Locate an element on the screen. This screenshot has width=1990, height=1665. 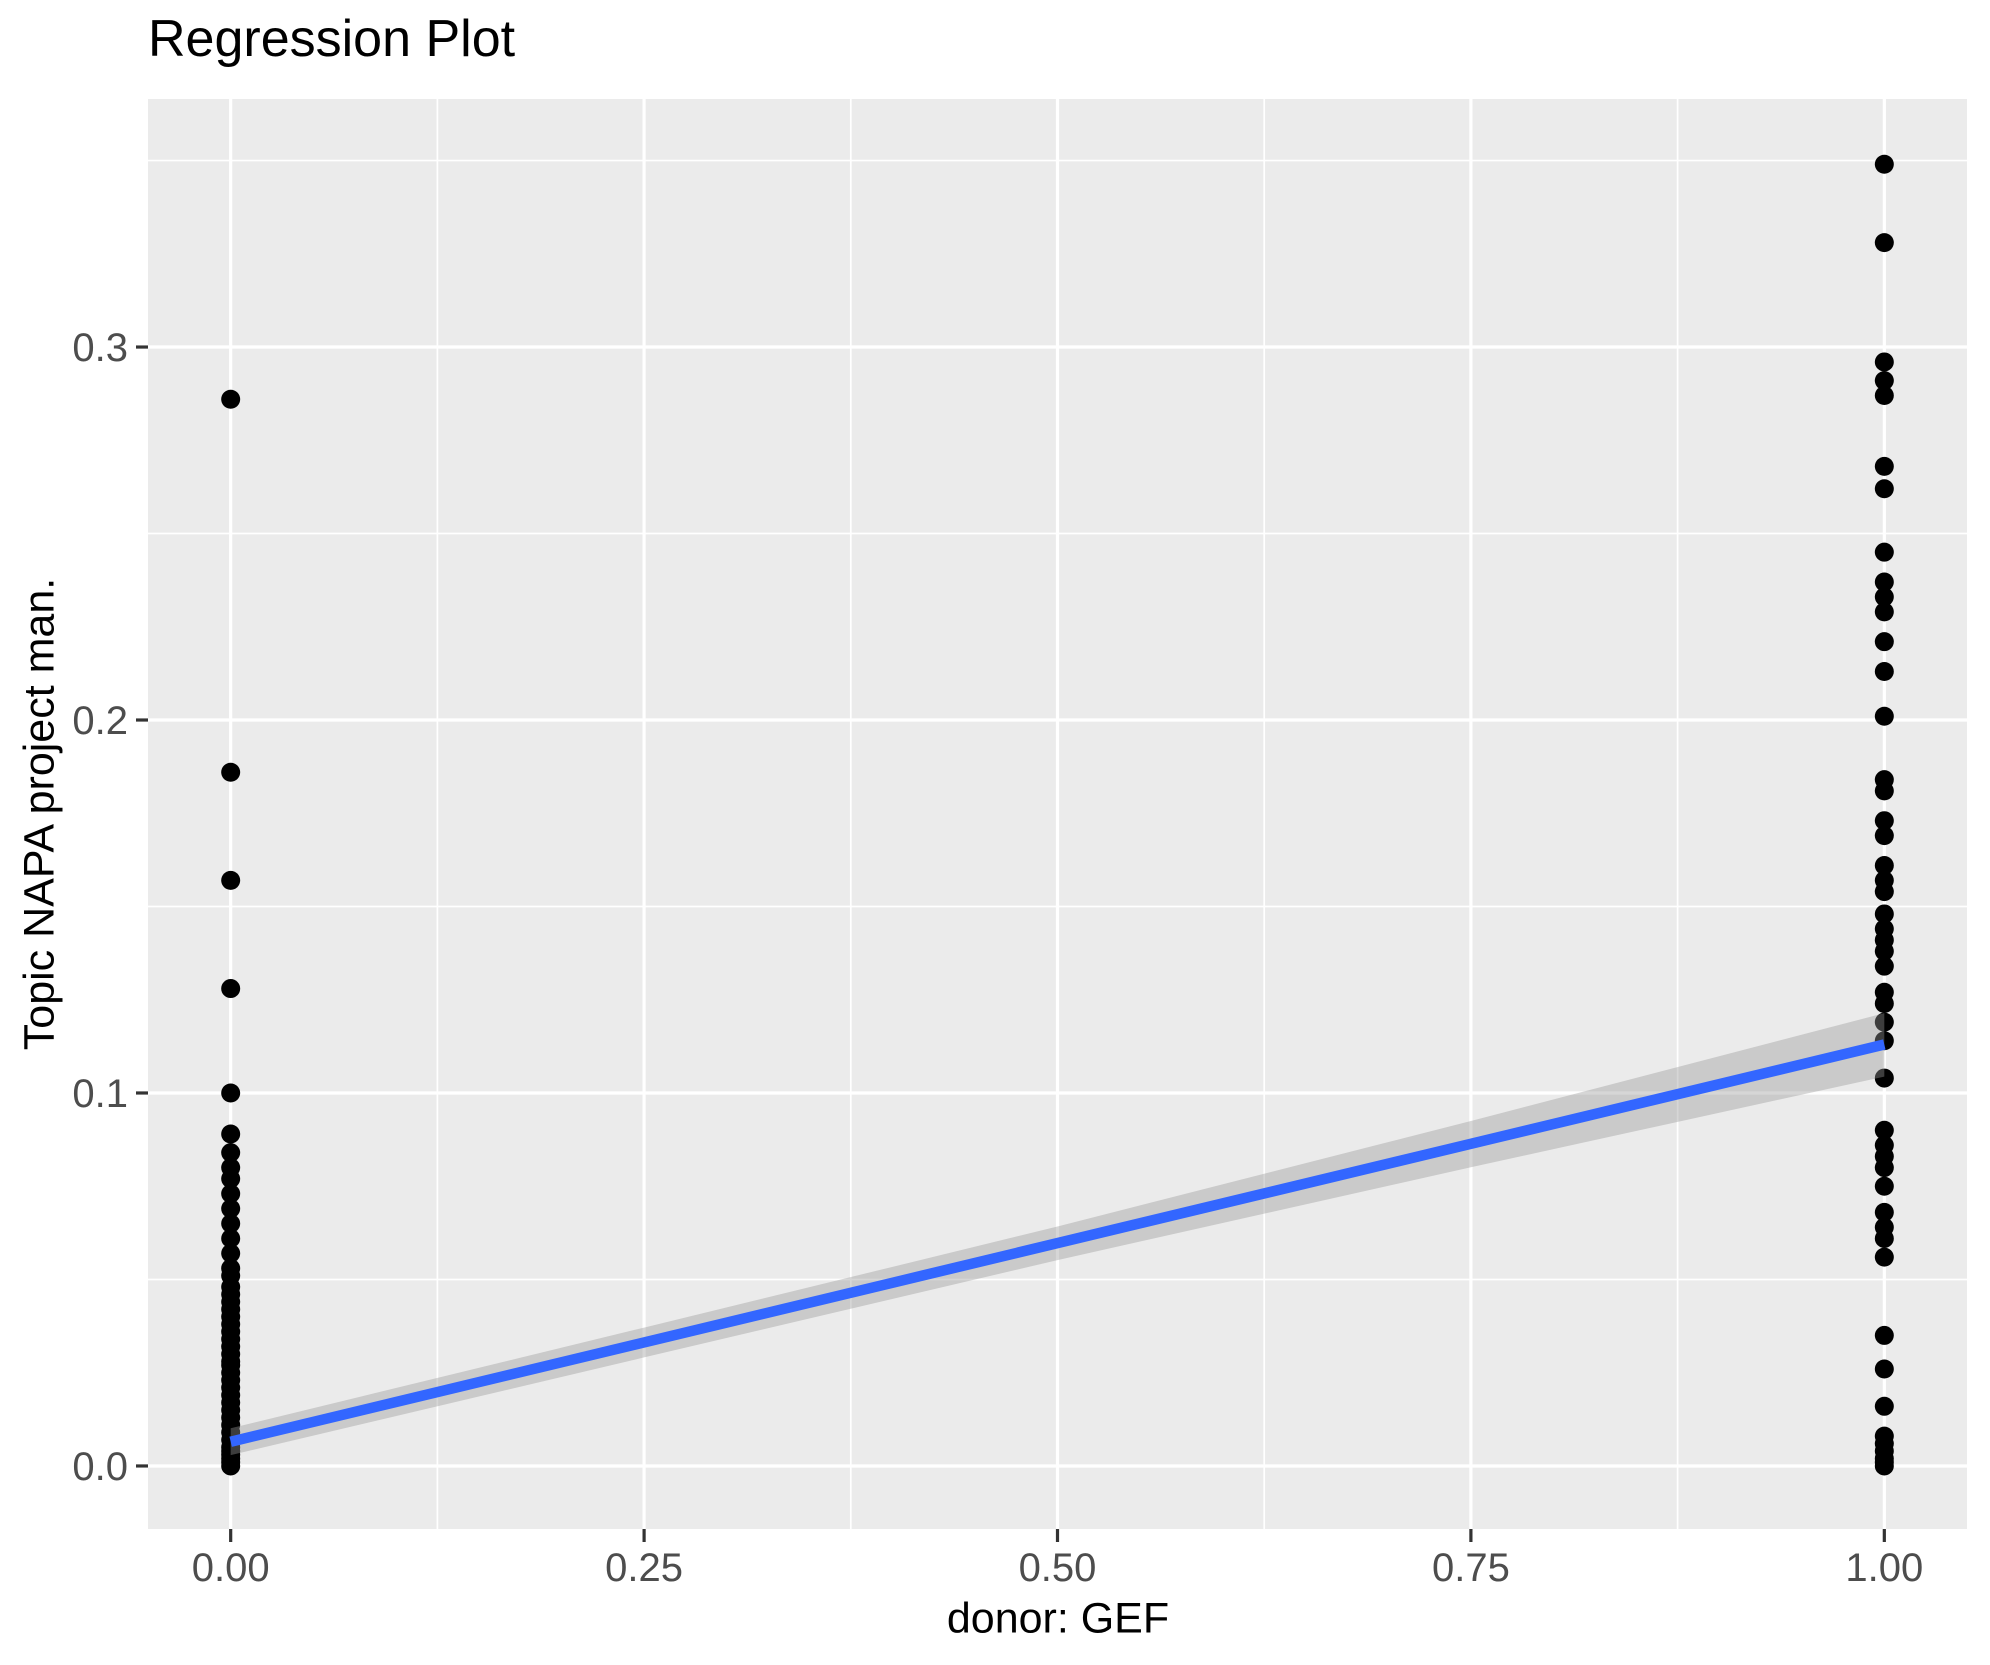
x-tick-label: 0.50 is located at coordinates (1058, 1568).